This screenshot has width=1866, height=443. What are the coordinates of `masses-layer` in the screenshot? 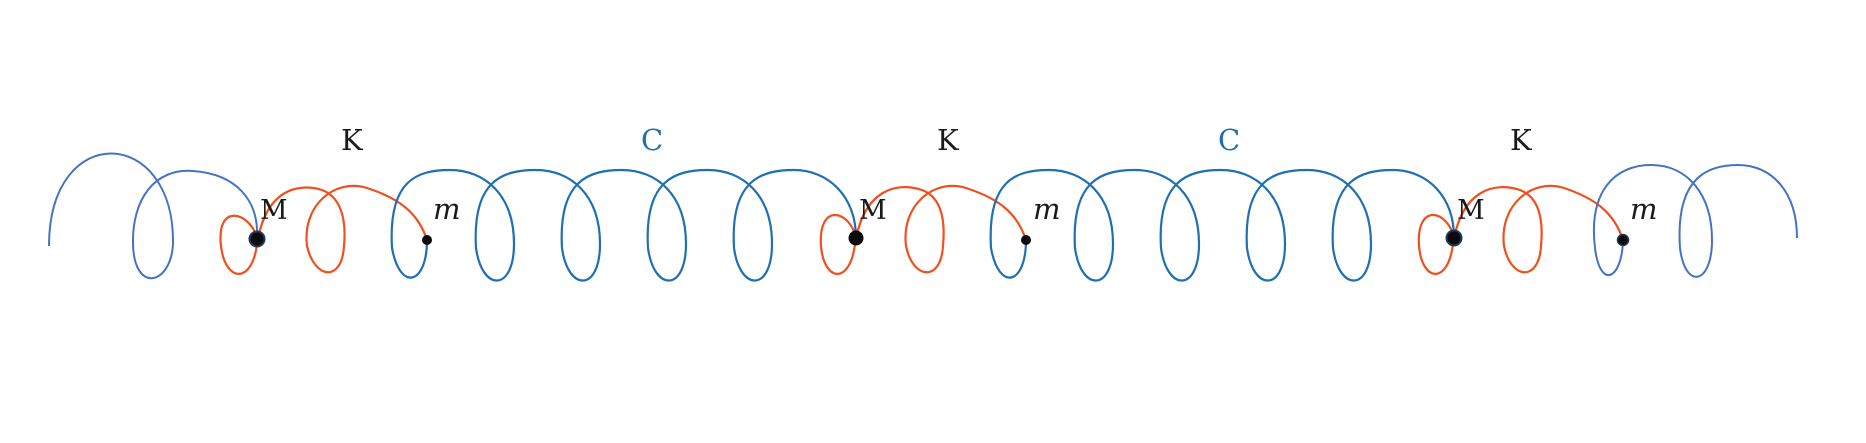 It's located at (939, 238).